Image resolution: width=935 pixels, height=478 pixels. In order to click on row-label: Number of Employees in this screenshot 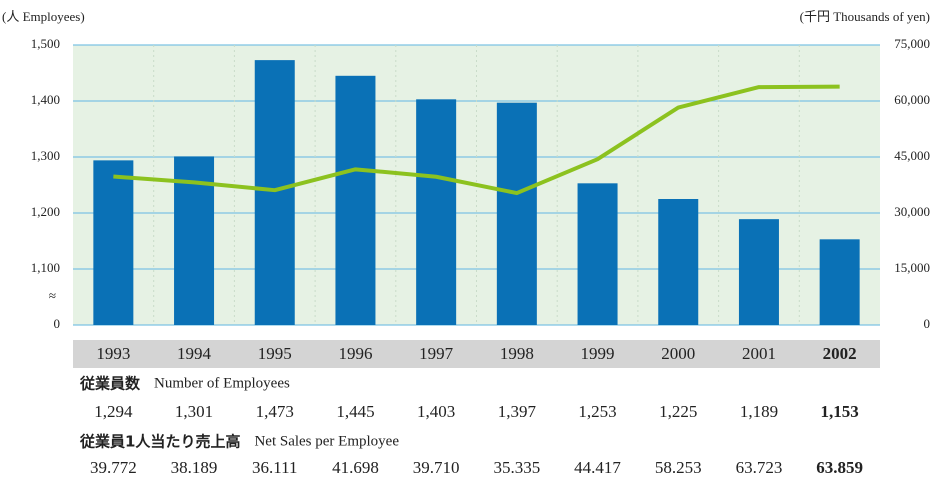, I will do `click(222, 383)`.